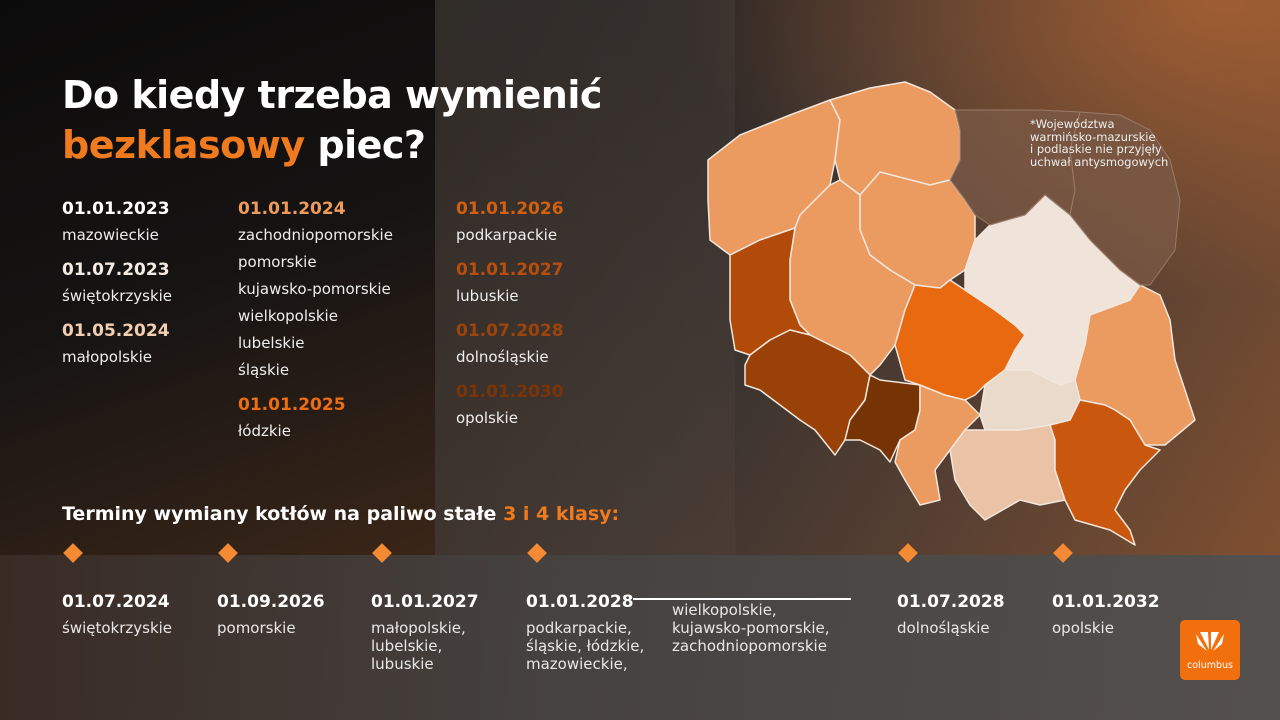 This screenshot has width=1280, height=720. What do you see at coordinates (951, 613) in the screenshot?
I see `timeline-item: 01.07.2028 dolnośląskie` at bounding box center [951, 613].